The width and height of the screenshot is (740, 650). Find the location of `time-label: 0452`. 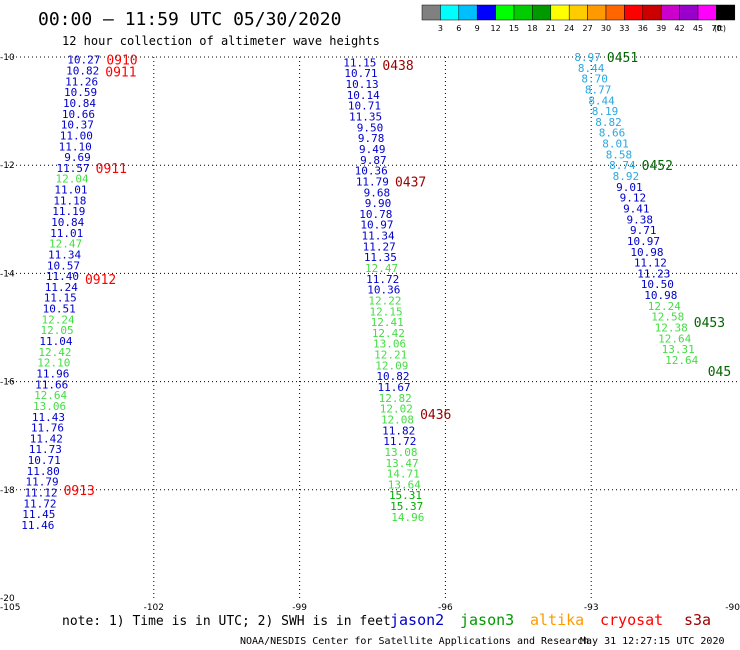

time-label: 0452 is located at coordinates (657, 166).